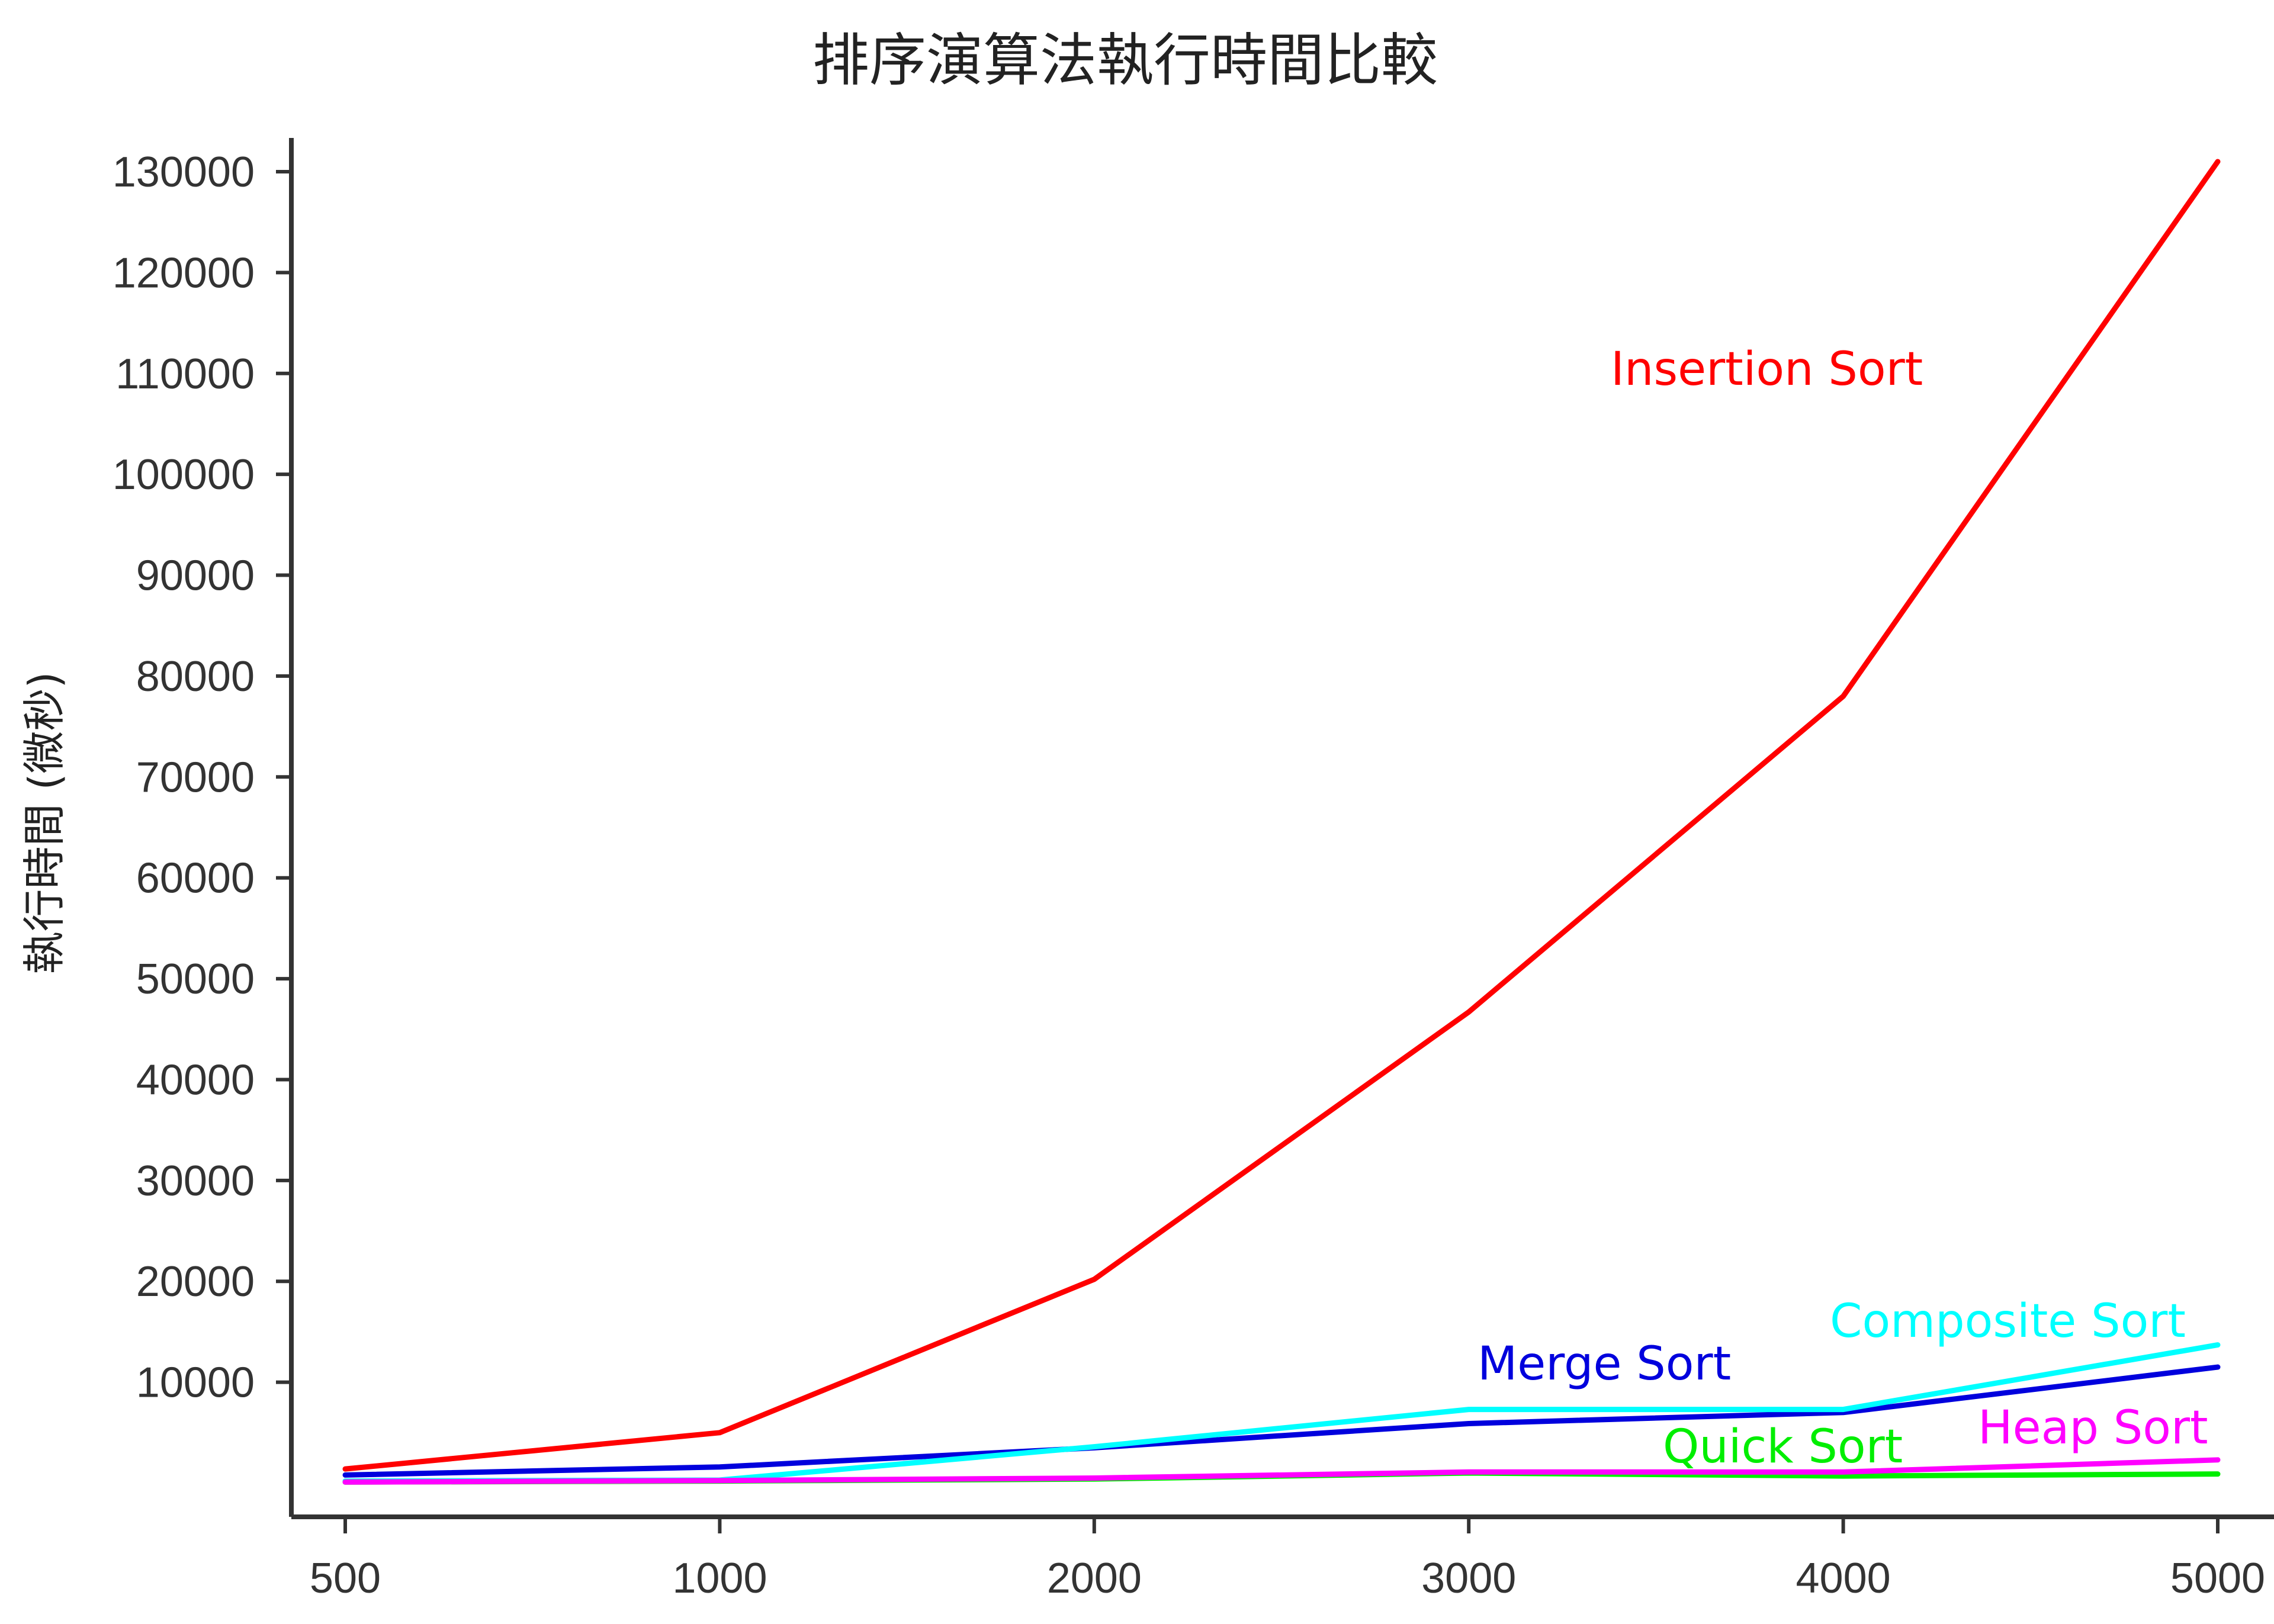  I want to click on y-tick-label: 20000, so click(195, 1281).